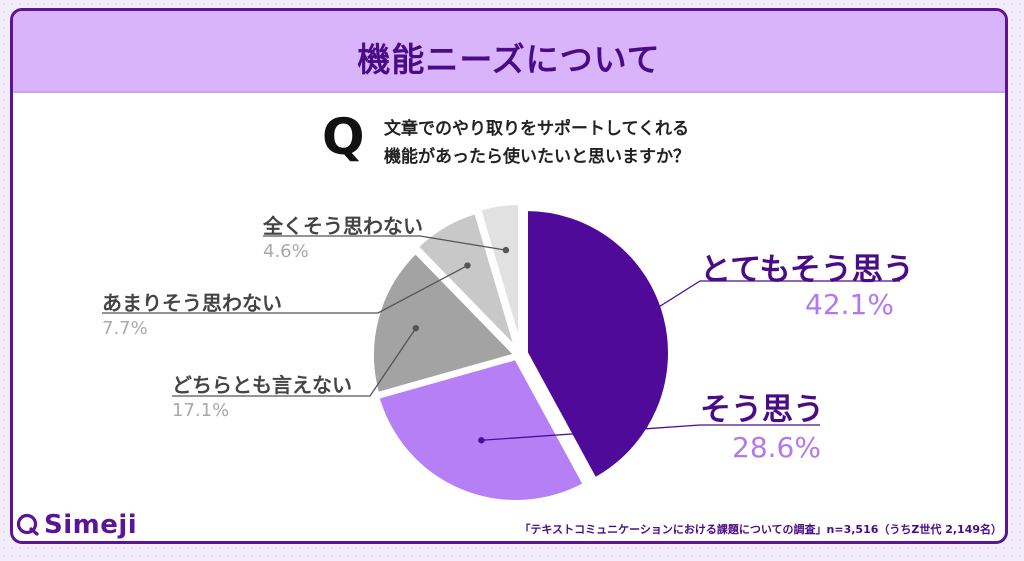 This screenshot has width=1024, height=561. Describe the element at coordinates (27, 524) in the screenshot. I see `speech-bubble-icon` at that location.